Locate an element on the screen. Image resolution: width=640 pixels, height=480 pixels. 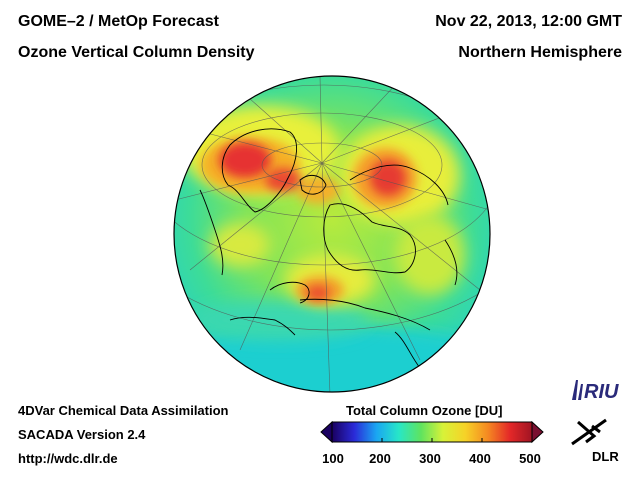
region-label: Northern Hemisphere is located at coordinates (540, 52).